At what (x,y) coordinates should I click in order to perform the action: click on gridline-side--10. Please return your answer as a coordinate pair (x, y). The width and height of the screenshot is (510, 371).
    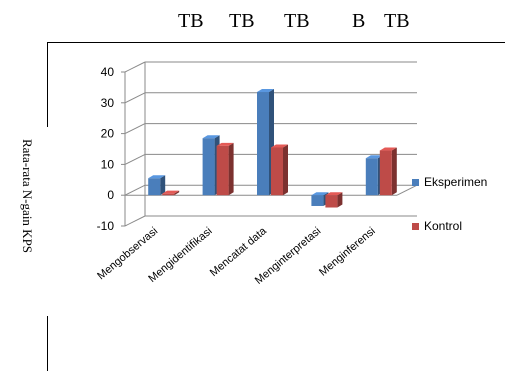
    Looking at the image, I should click on (135, 221).